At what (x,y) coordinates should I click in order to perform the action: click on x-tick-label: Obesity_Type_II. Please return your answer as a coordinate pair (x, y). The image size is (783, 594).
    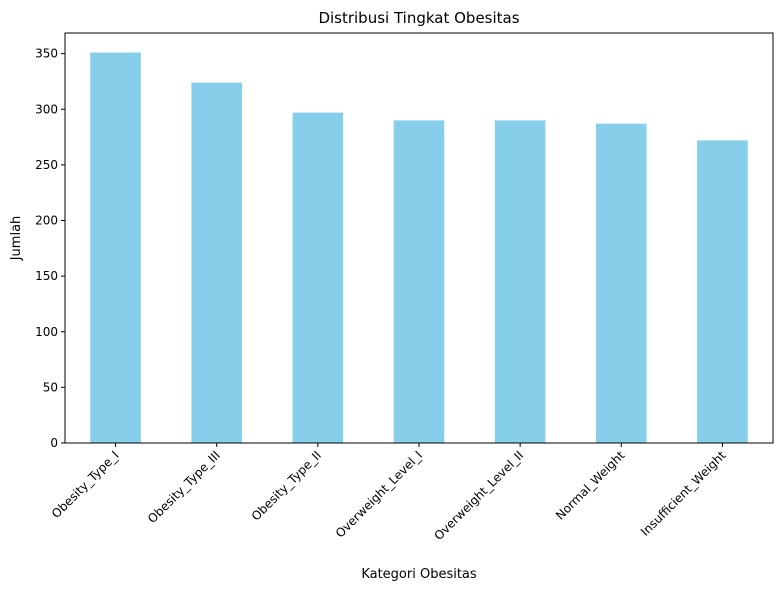
    Looking at the image, I should click on (286, 485).